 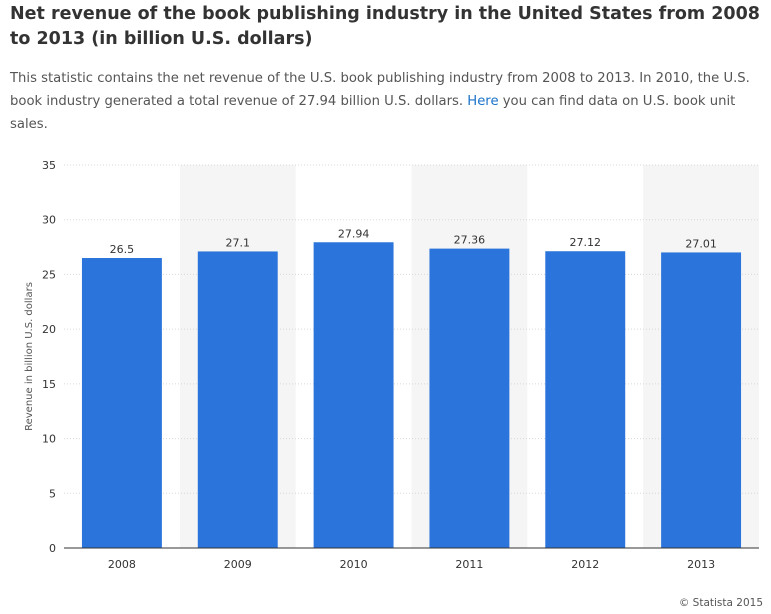 What do you see at coordinates (52, 548) in the screenshot?
I see `y-tick-label: 0` at bounding box center [52, 548].